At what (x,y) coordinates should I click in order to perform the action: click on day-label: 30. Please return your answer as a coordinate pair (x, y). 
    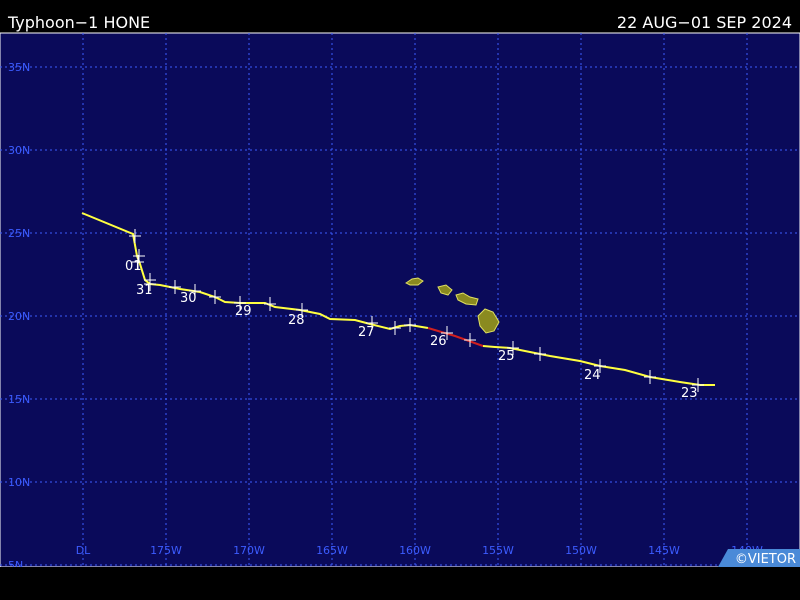
    Looking at the image, I should click on (188, 298).